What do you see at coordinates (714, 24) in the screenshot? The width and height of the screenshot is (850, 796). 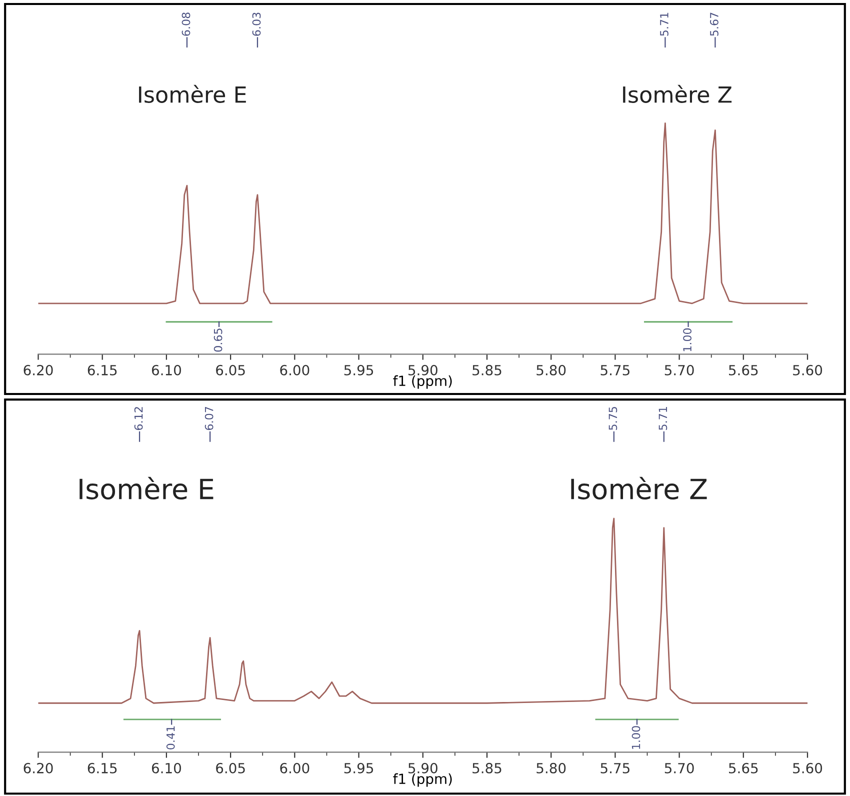 I see `annotation: 5.67` at bounding box center [714, 24].